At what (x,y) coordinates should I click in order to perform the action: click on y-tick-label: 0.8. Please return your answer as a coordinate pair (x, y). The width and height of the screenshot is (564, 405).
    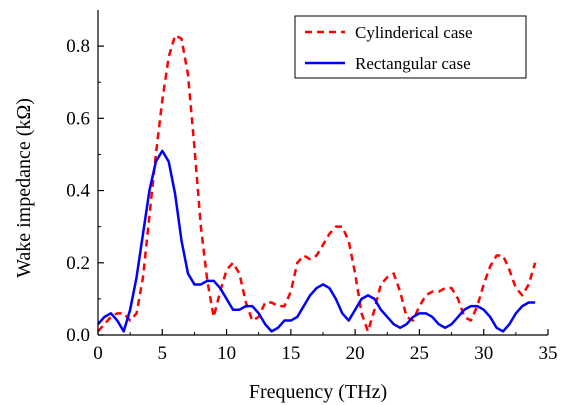
    Looking at the image, I should click on (78, 46).